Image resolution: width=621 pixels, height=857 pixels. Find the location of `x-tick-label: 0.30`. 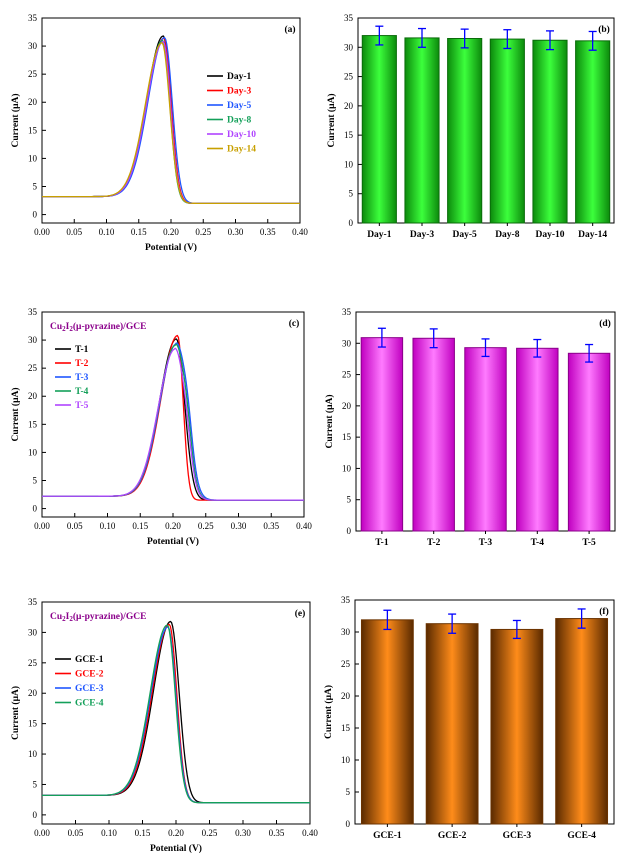

x-tick-label: 0.30 is located at coordinates (239, 526).